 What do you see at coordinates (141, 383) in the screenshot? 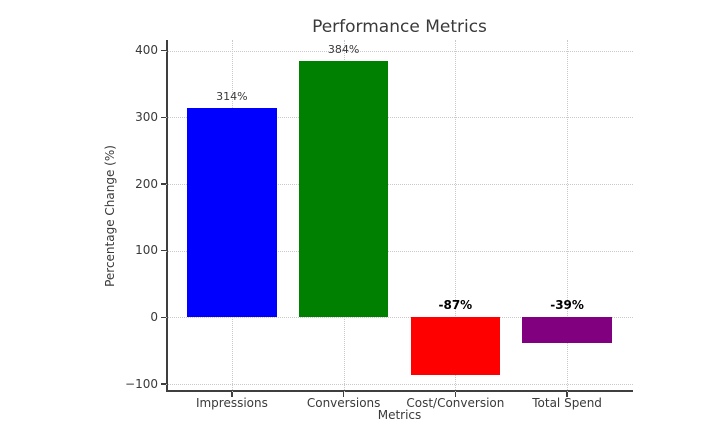
I see `y-tick-label-100: −100` at bounding box center [141, 383].